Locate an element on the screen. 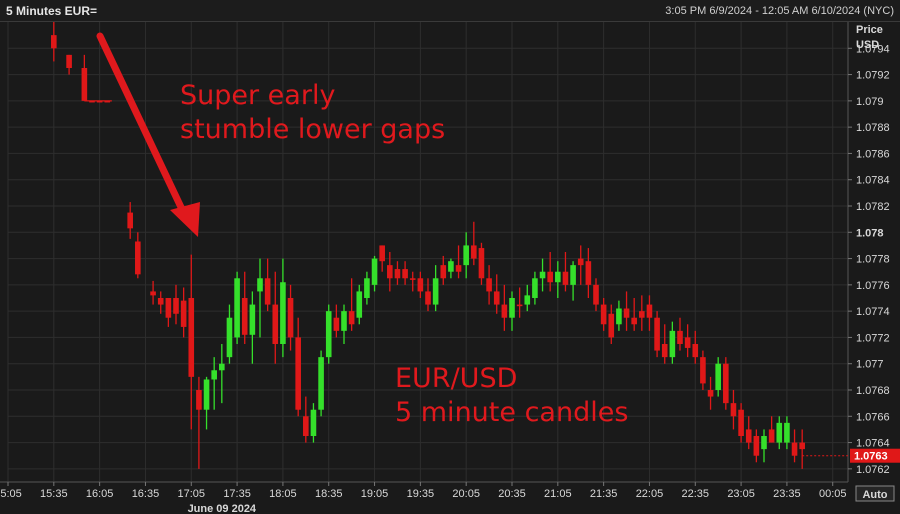  y-tick-label: 1.0764 is located at coordinates (873, 444).